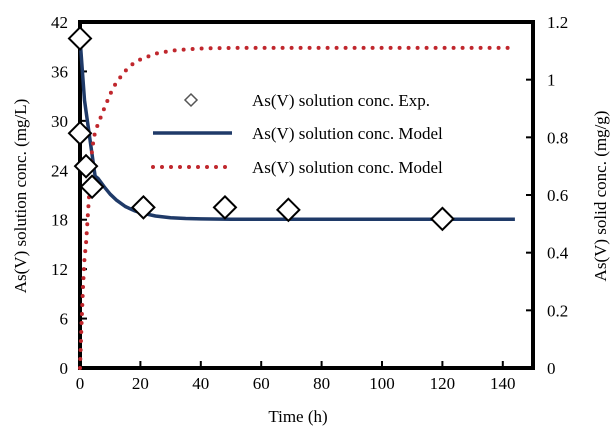  Describe the element at coordinates (557, 22) in the screenshot. I see `y-right-tick-label-6: 1.2` at that location.